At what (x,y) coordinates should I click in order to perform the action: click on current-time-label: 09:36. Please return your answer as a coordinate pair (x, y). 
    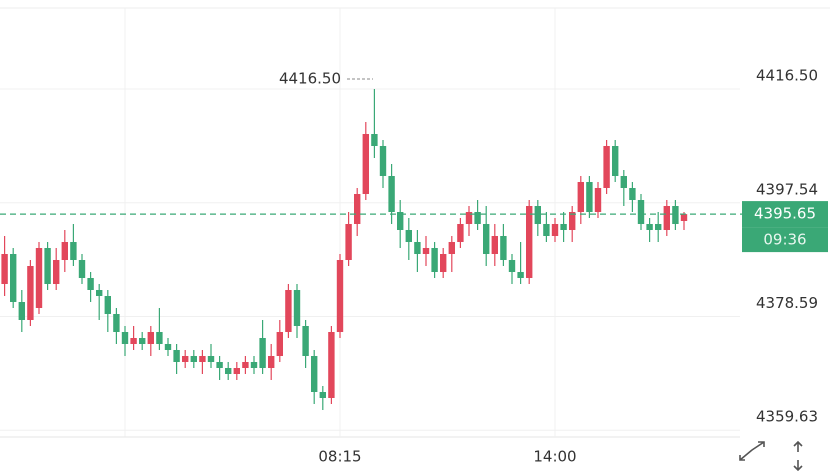
    Looking at the image, I should click on (784, 240).